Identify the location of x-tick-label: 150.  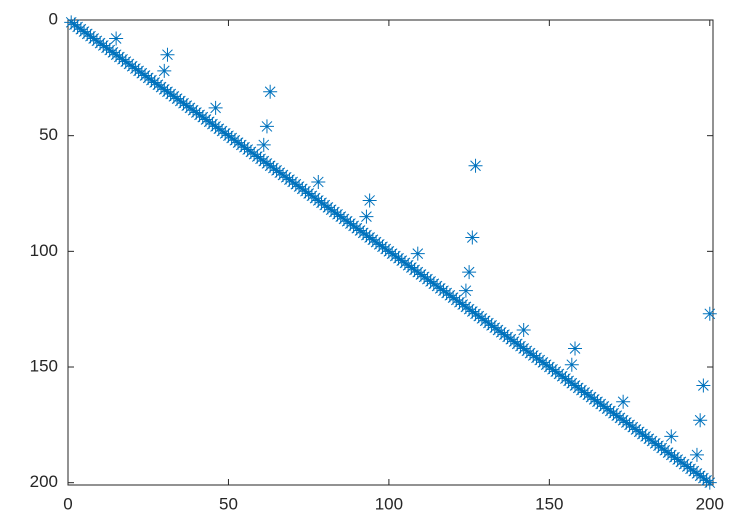
(549, 503).